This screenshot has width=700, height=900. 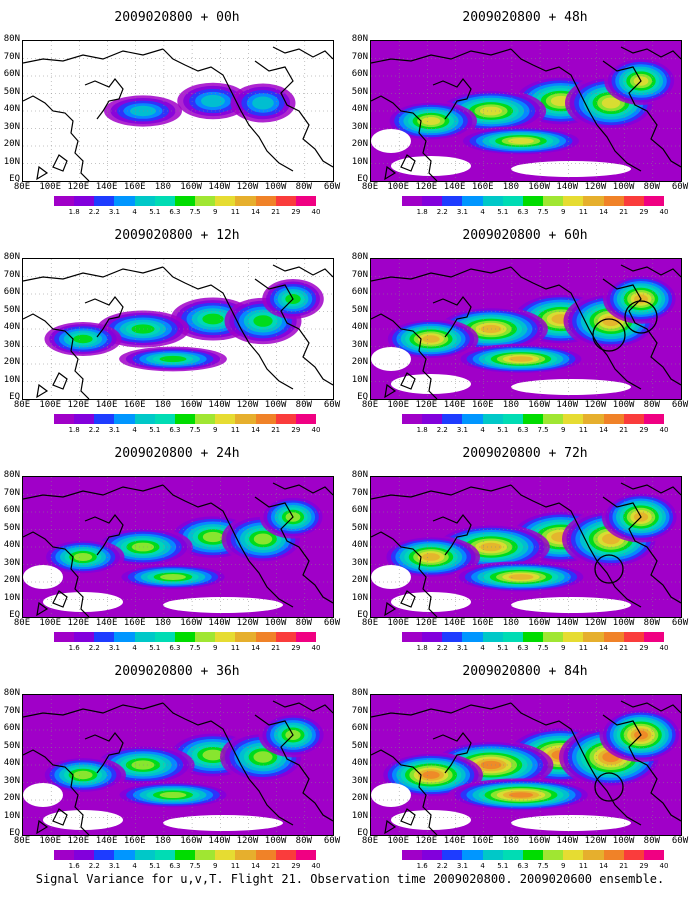 I want to click on colorbar-label: 9, so click(x=563, y=212).